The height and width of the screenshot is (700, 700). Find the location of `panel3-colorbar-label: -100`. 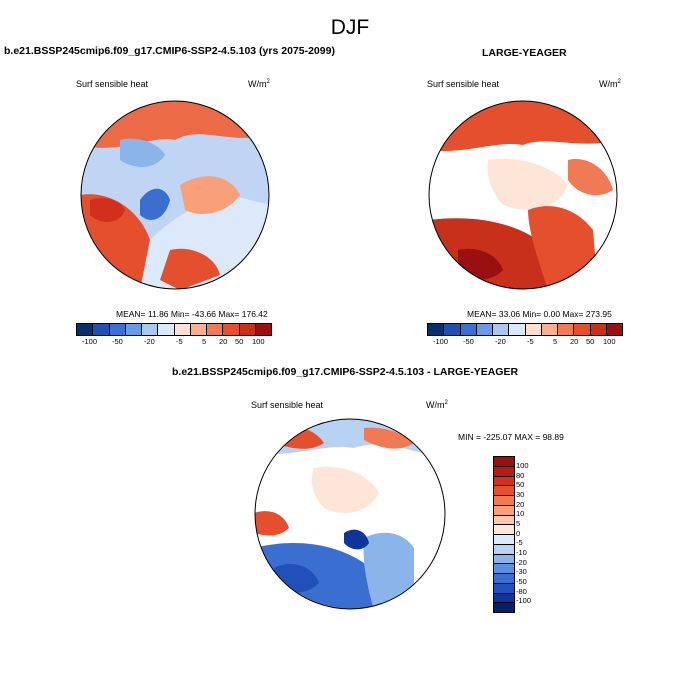

panel3-colorbar-label: -100 is located at coordinates (524, 600).